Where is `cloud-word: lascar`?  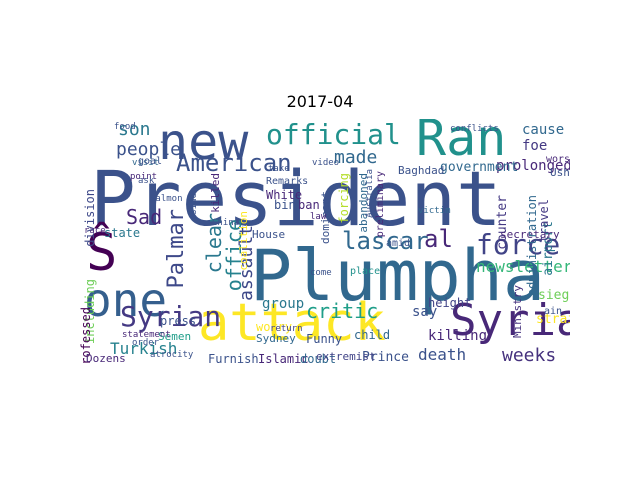
cloud-word: lascar is located at coordinates (385, 241).